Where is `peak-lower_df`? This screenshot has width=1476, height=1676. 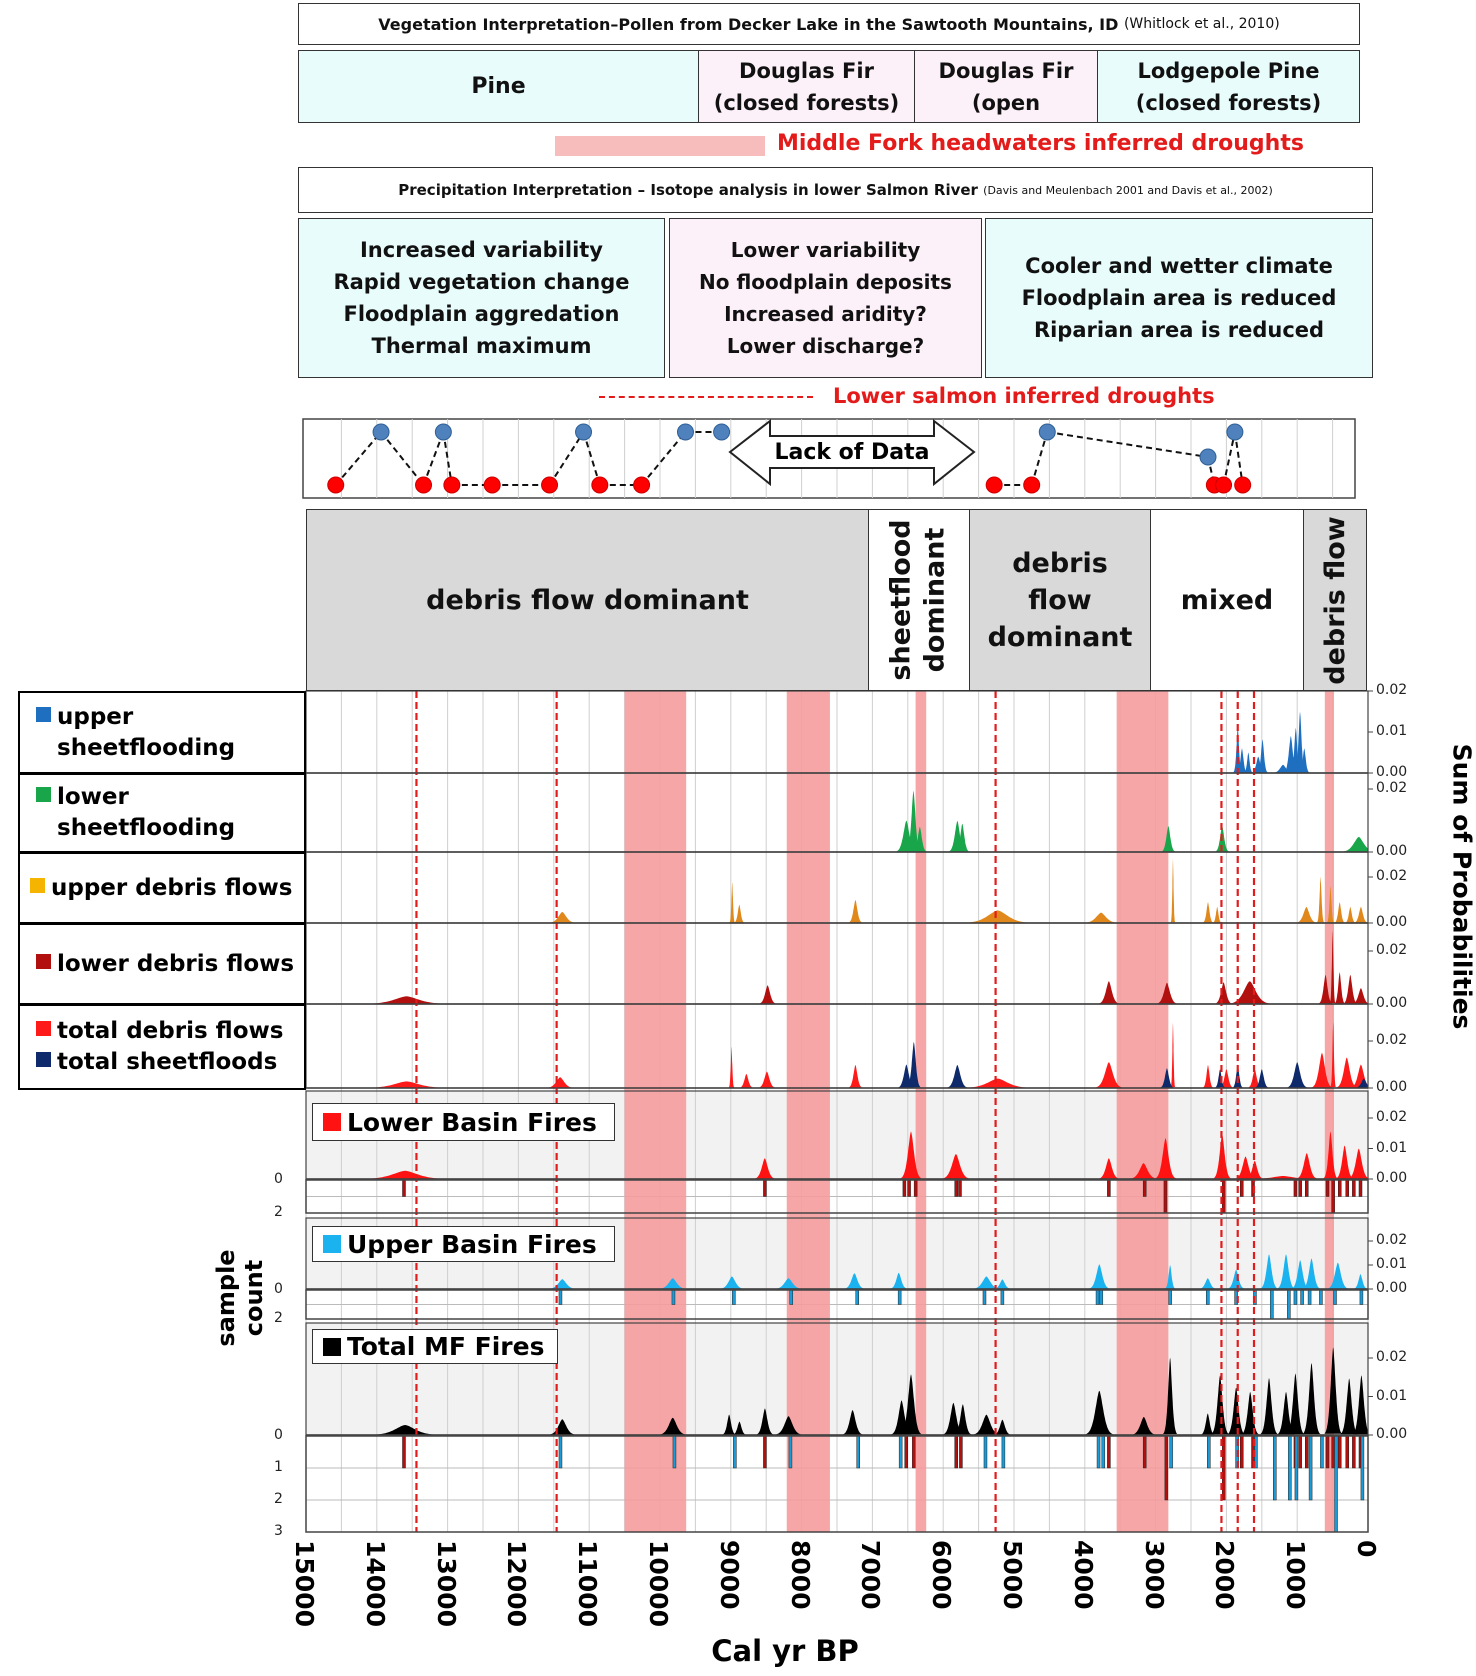 peak-lower_df is located at coordinates (1332, 966).